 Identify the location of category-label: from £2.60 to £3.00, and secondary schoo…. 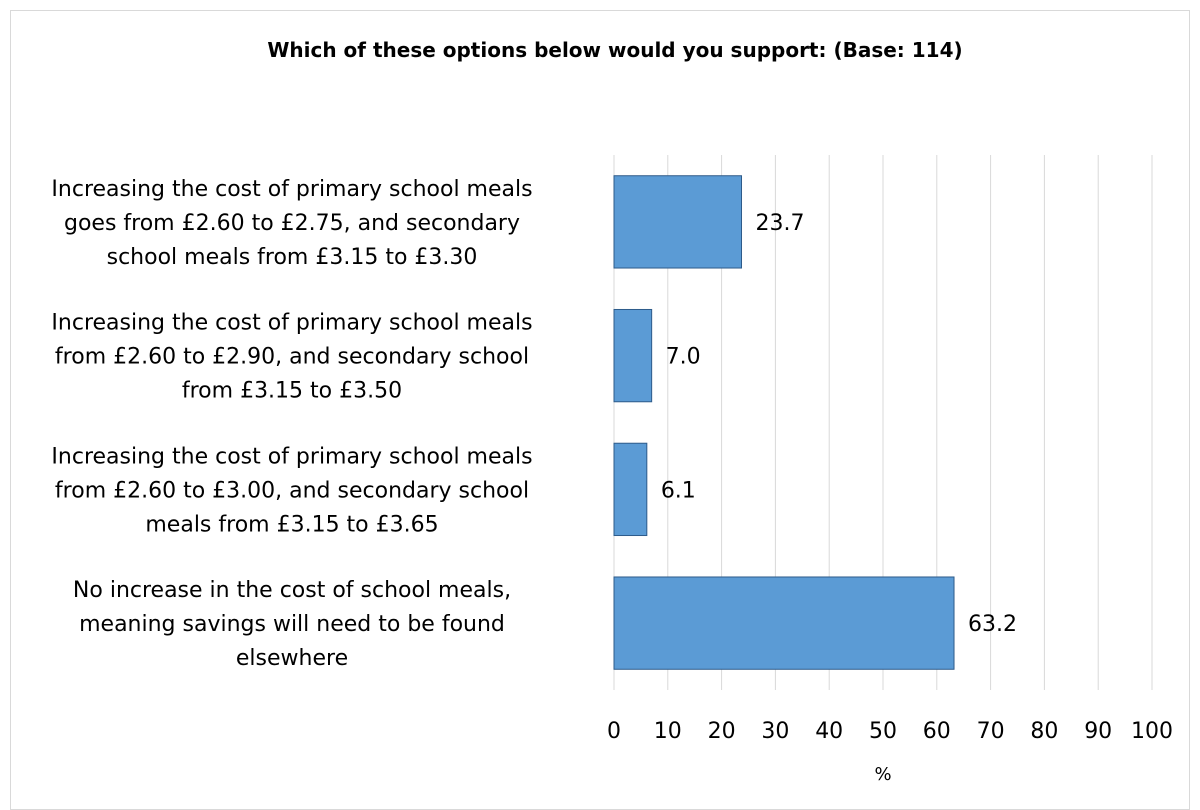
(292, 490).